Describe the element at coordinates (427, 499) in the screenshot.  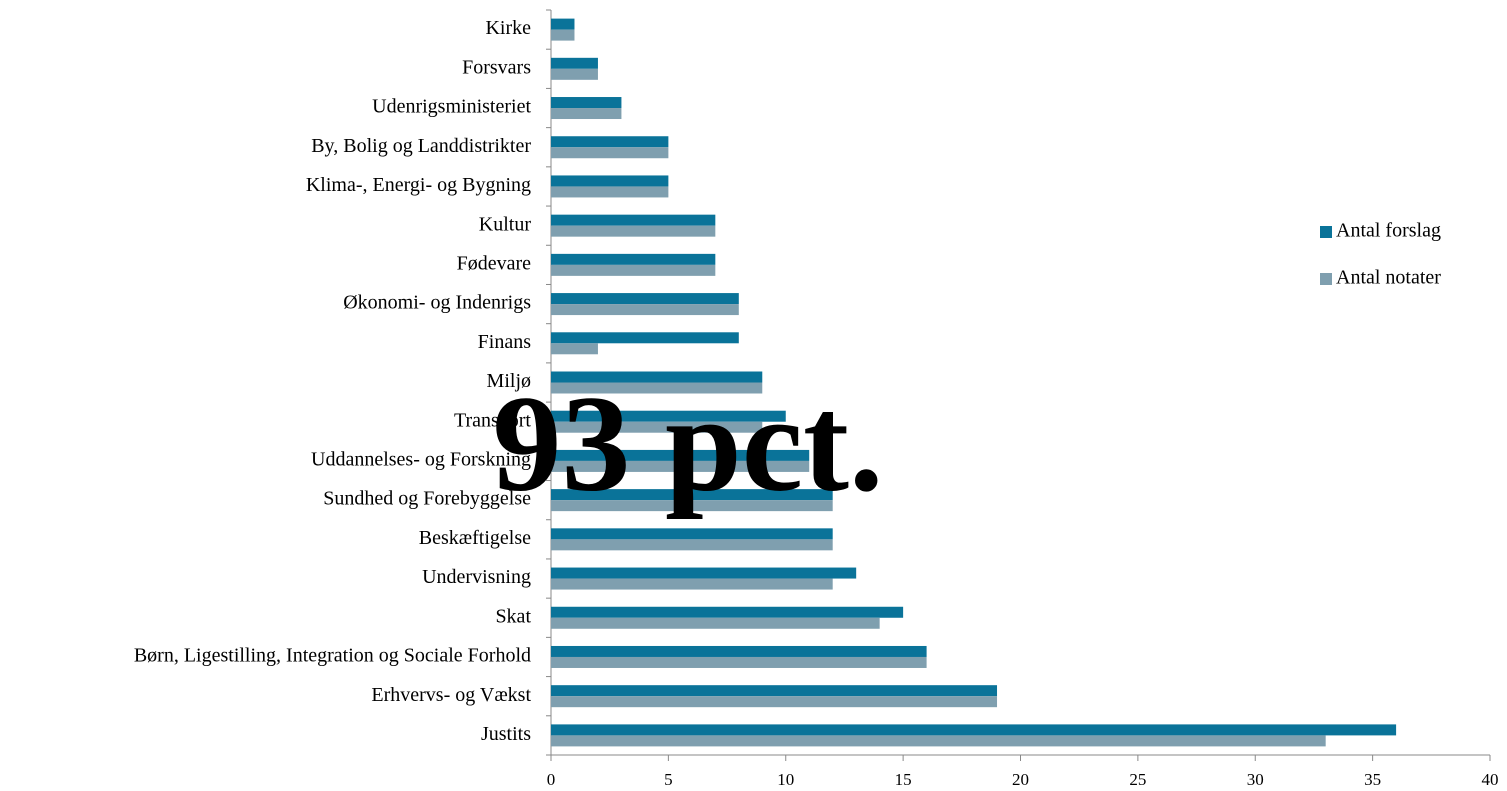
I see `y-tick-label: Sundhed og Forebyggelse` at that location.